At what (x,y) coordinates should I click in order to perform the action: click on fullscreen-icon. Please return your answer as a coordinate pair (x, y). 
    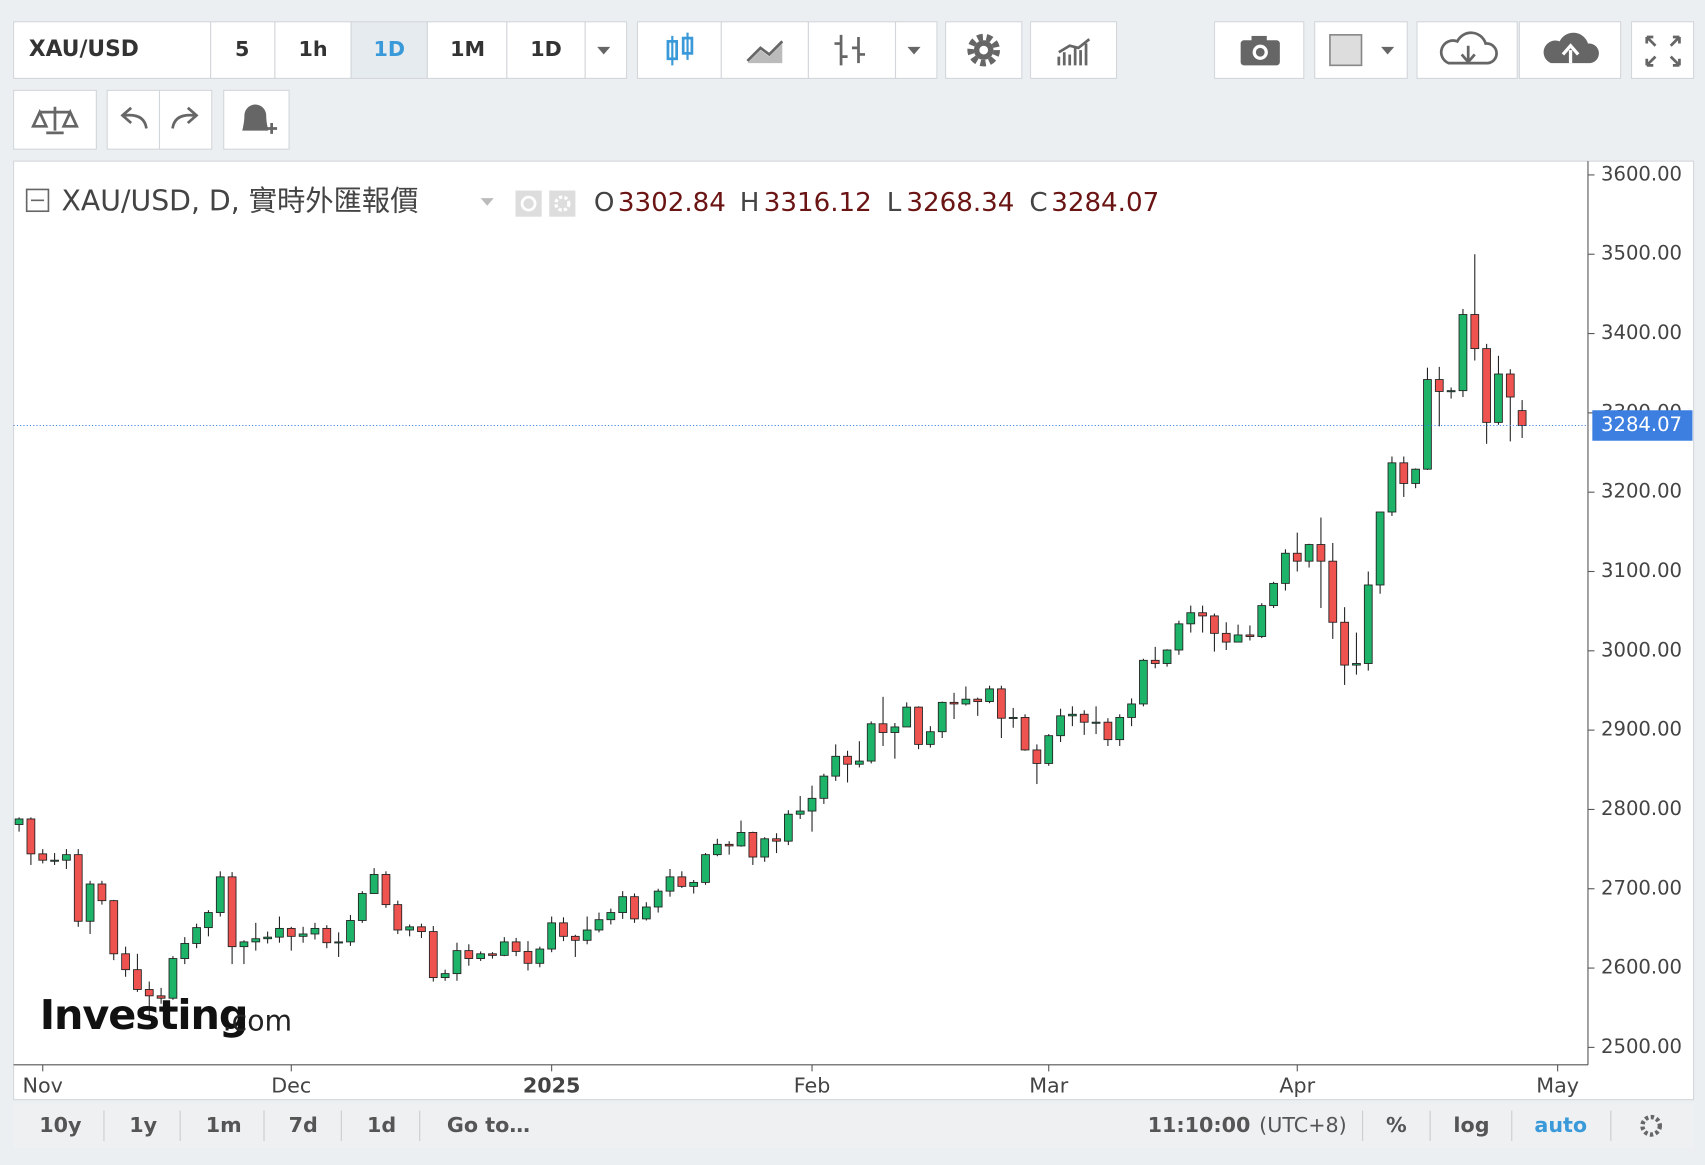
    Looking at the image, I should click on (1663, 51).